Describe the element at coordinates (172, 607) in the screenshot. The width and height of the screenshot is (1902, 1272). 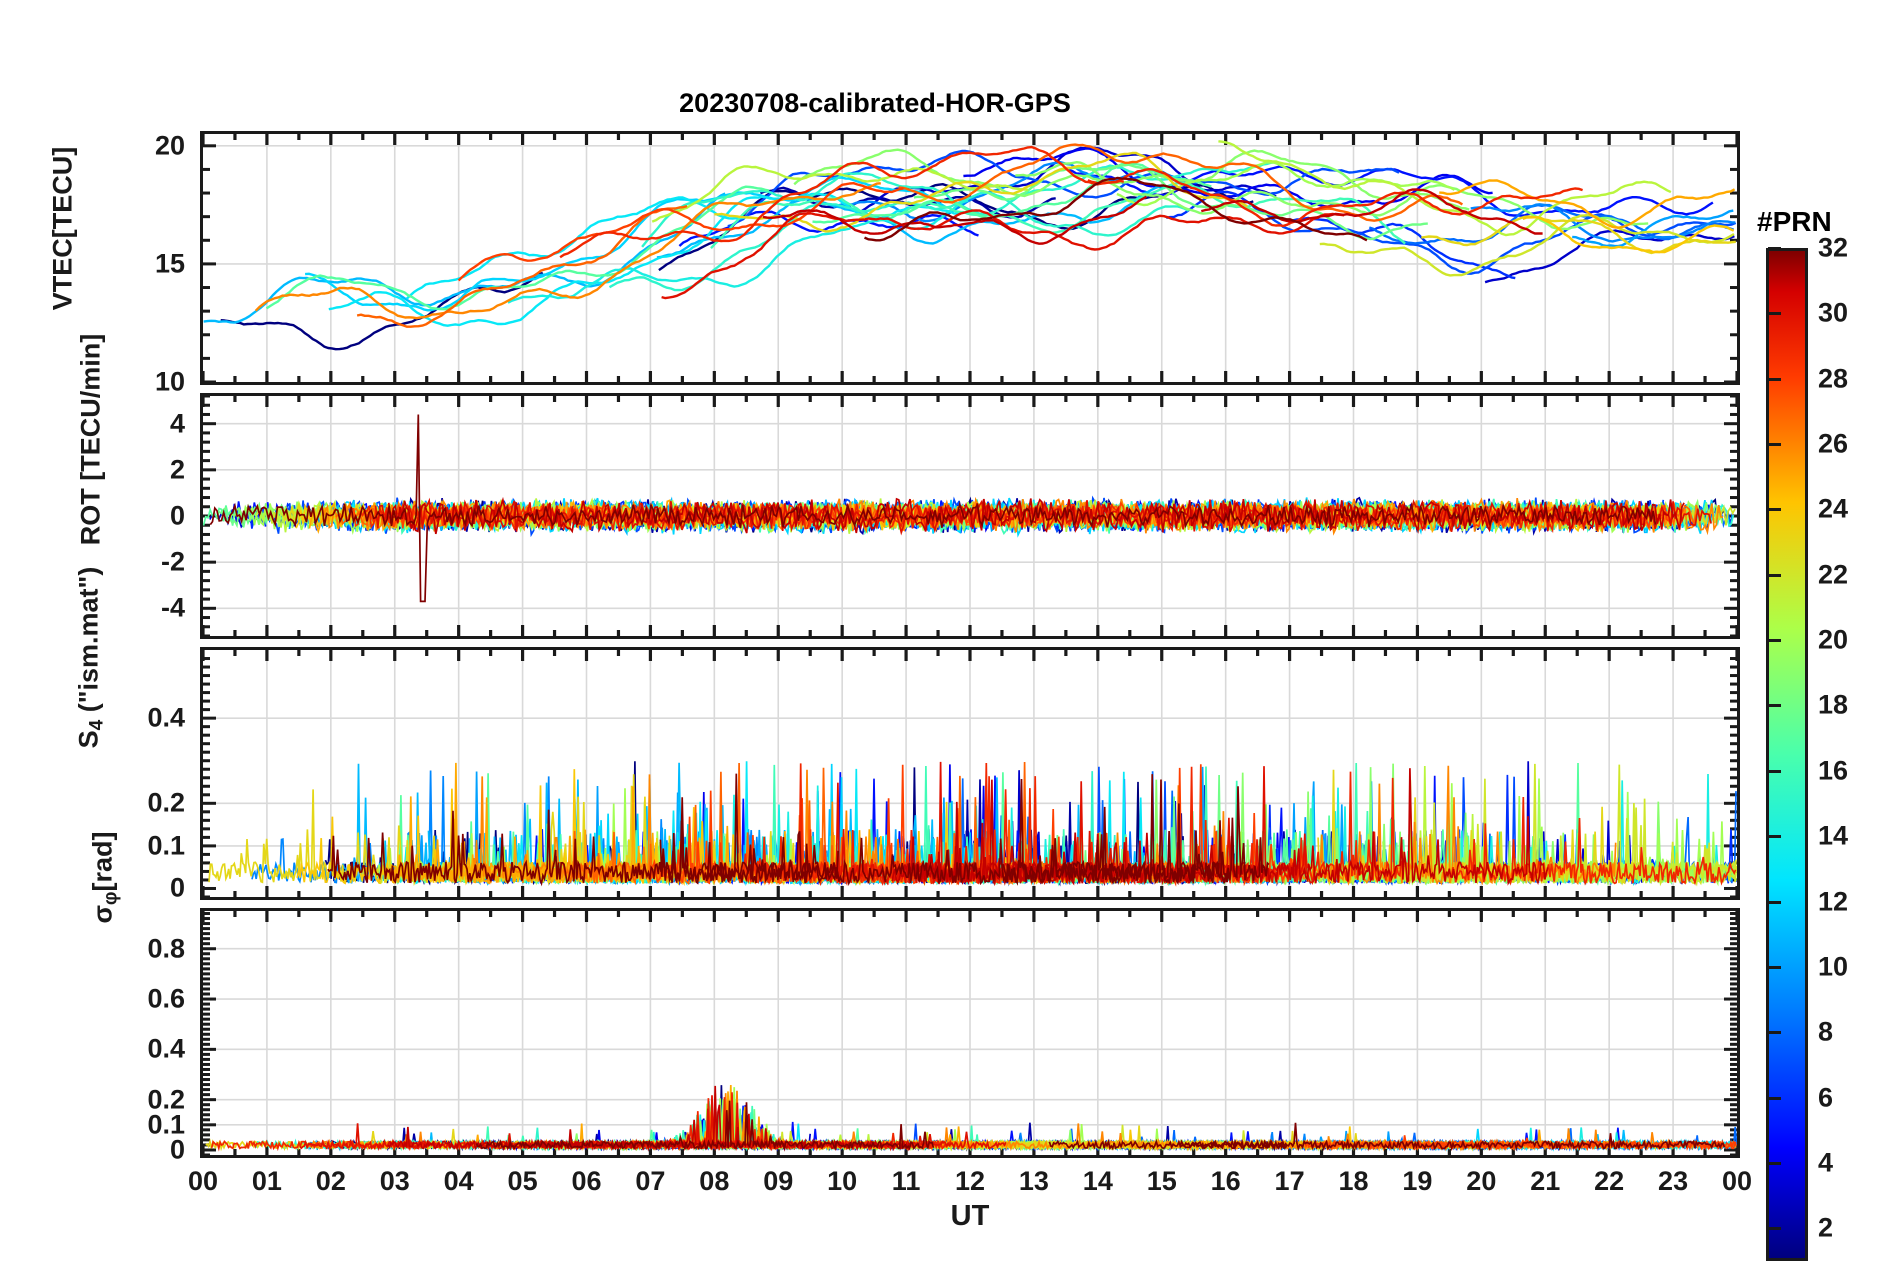
I see `y-tick-label: -4` at that location.